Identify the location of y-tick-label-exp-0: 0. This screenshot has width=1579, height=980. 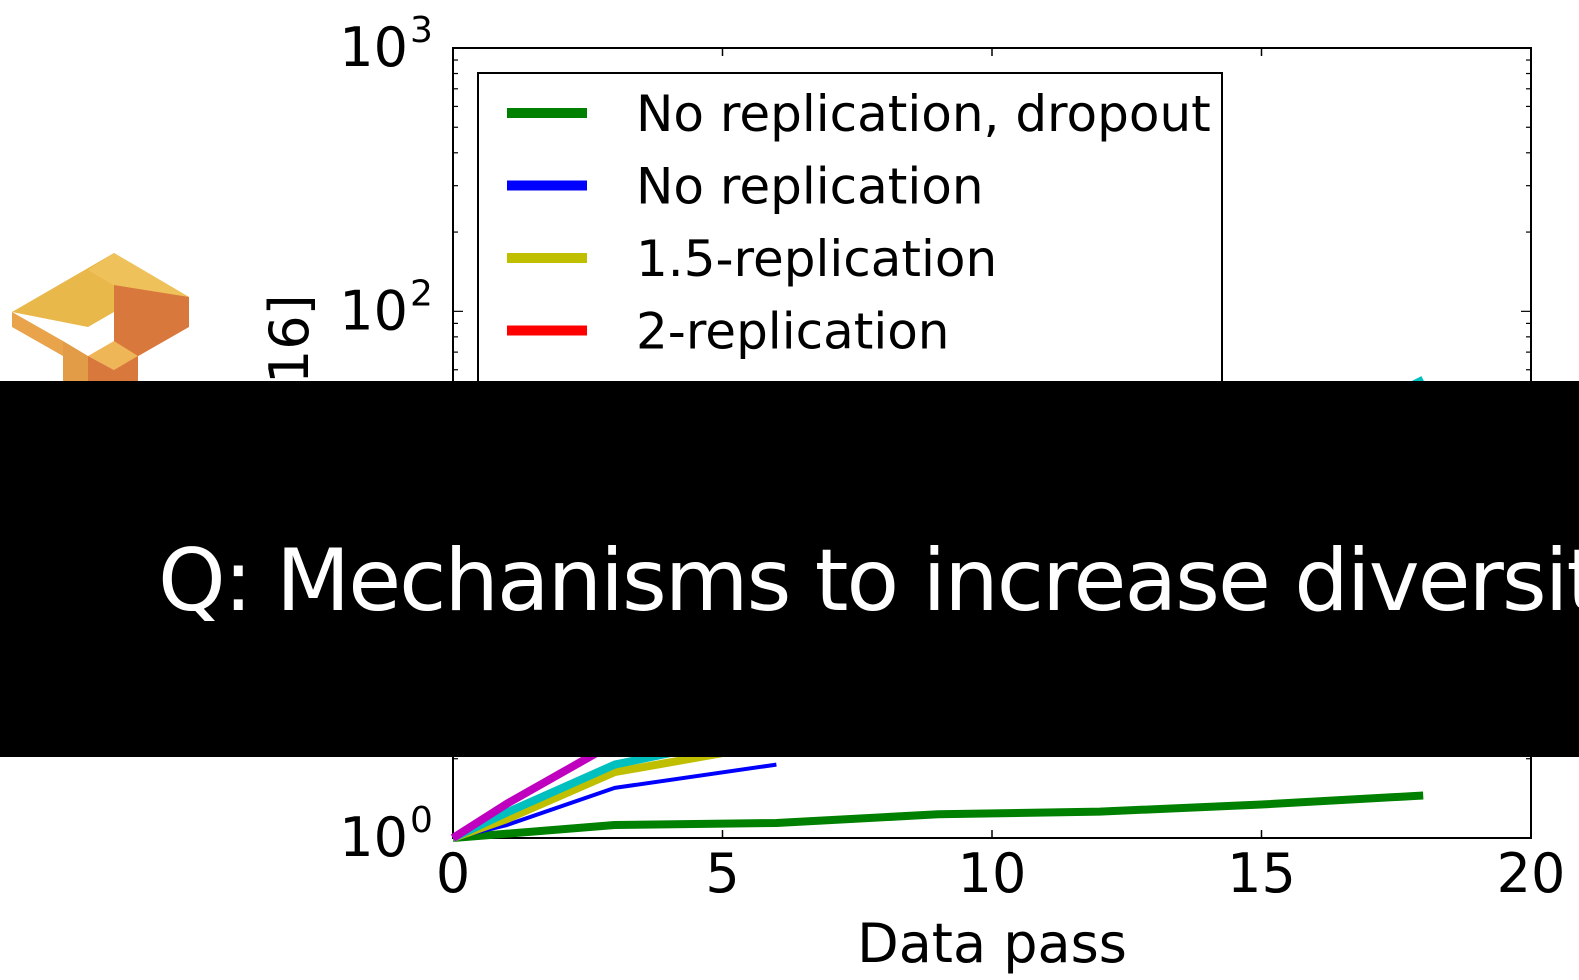
(421, 820).